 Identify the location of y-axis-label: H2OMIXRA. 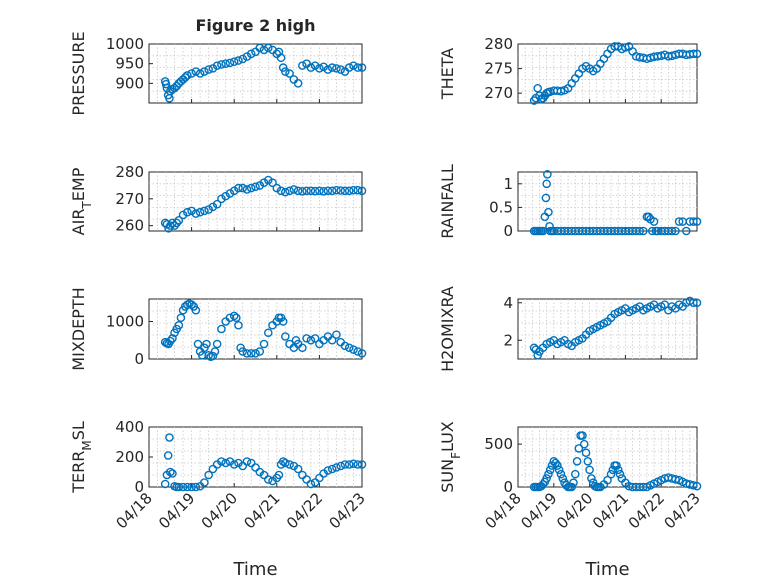
(447, 329).